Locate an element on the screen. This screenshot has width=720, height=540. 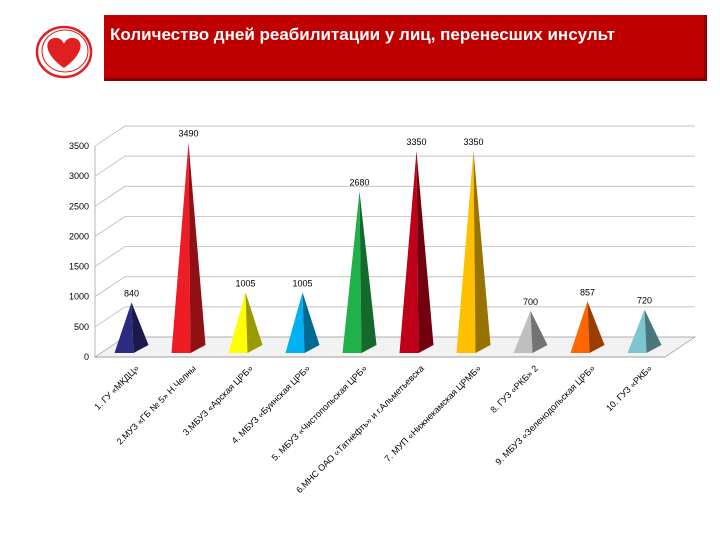
x-category-label: 1. ГУ «МКДЦ» is located at coordinates (116, 387).